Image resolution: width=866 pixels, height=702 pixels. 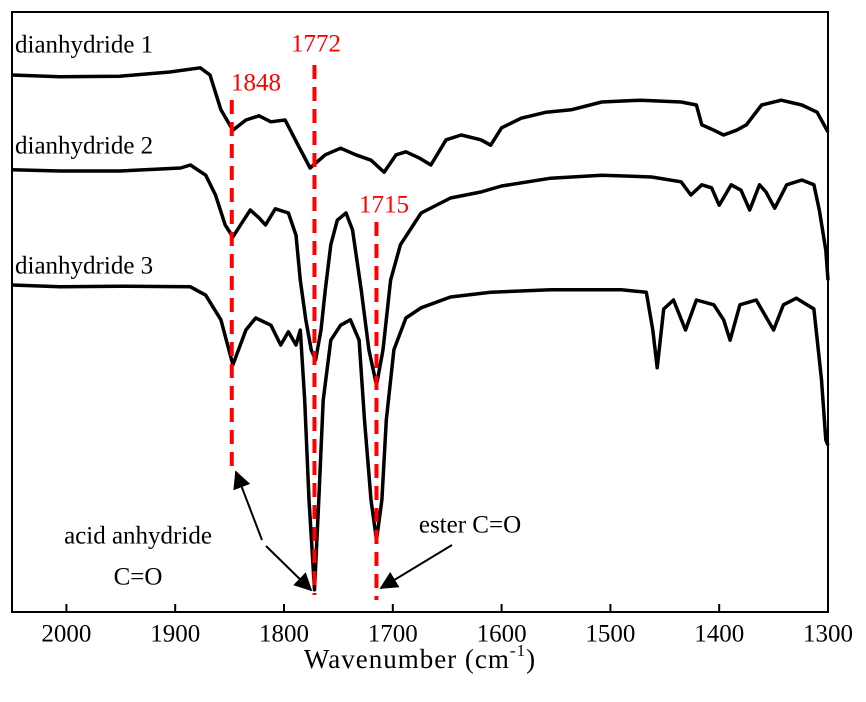 I want to click on x-tick-label: 1700, so click(x=393, y=634).